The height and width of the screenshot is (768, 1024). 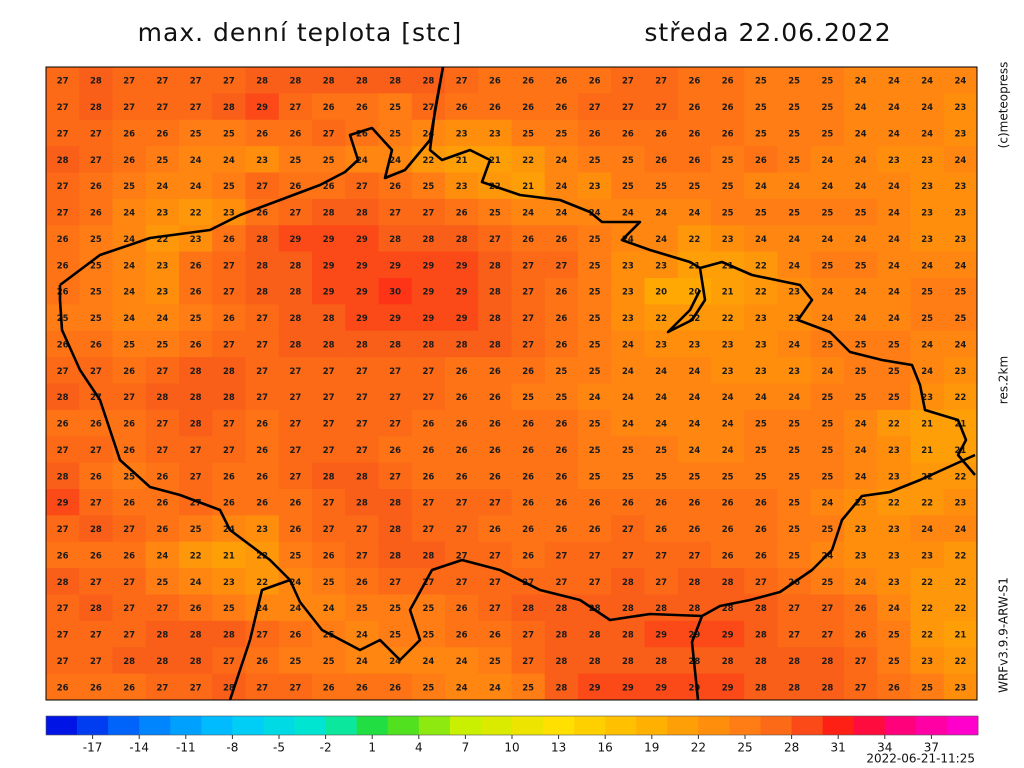 I want to click on temperature-value: 29, so click(x=295, y=240).